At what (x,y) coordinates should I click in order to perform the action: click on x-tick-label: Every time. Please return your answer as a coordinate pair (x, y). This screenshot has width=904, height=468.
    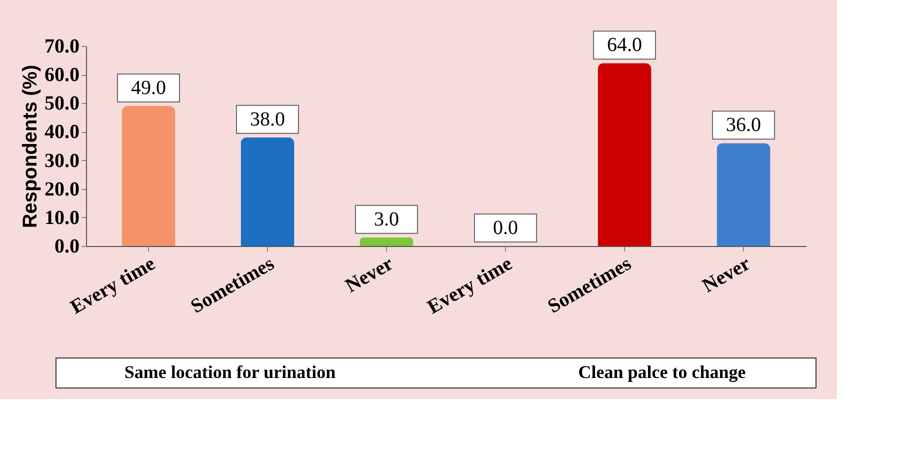
    Looking at the image, I should click on (470, 285).